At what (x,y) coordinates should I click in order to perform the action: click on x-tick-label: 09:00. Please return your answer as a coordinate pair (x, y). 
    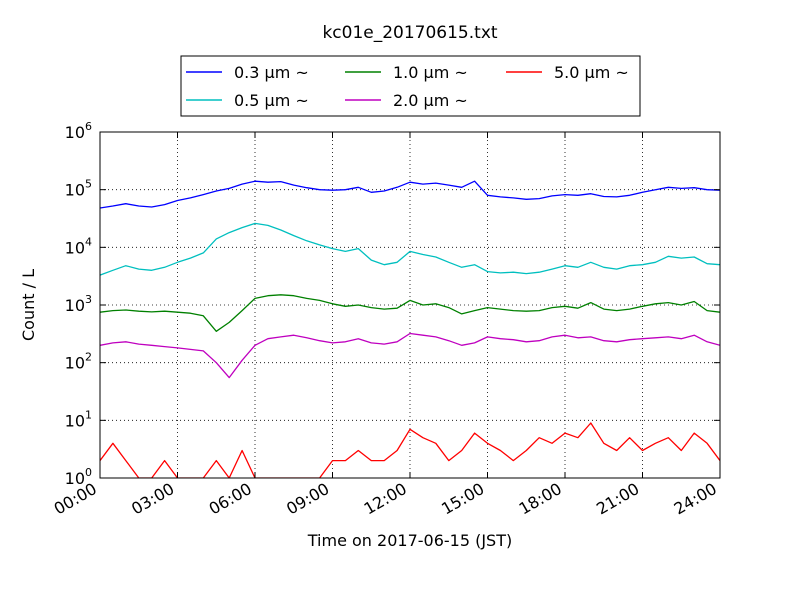
    Looking at the image, I should click on (307, 499).